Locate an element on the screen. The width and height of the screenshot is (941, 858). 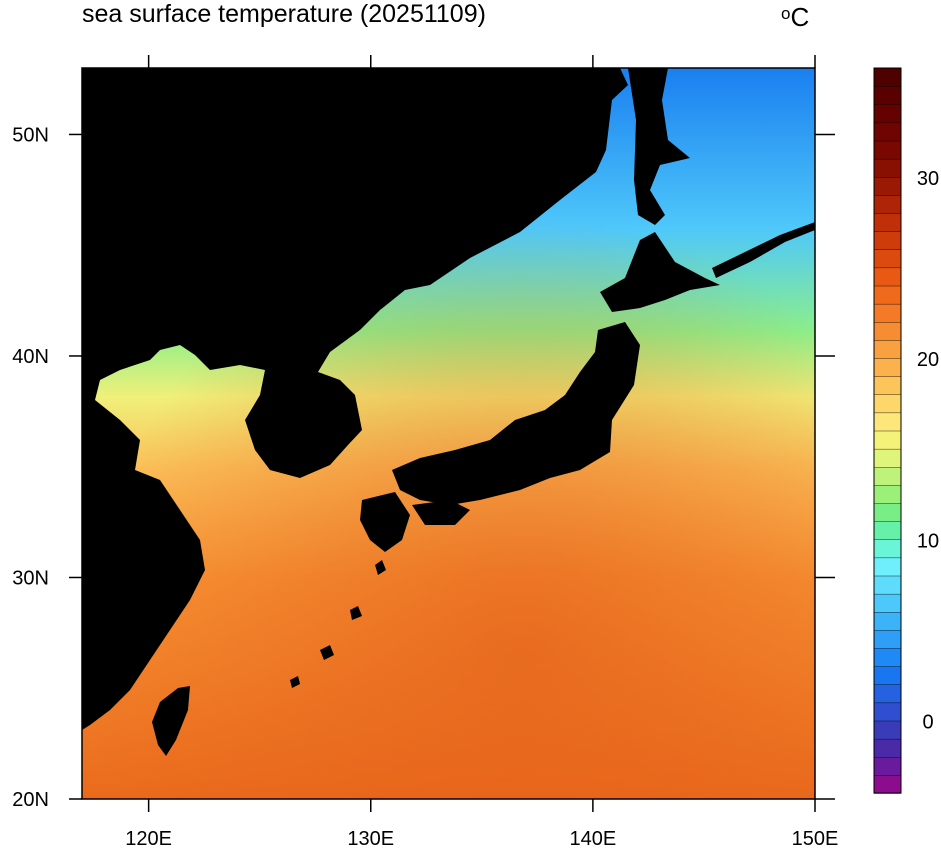
colorbar-tick-label: 20 is located at coordinates (928, 360).